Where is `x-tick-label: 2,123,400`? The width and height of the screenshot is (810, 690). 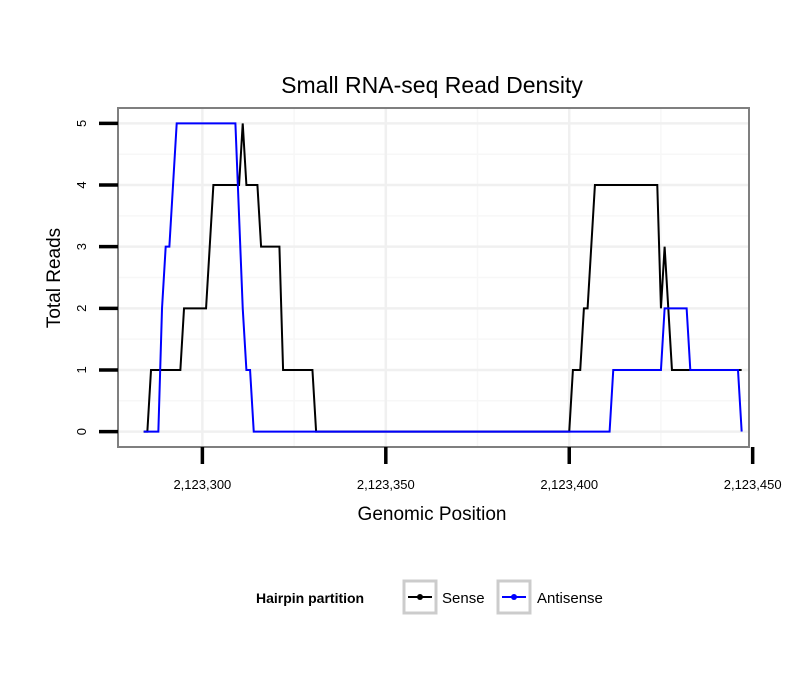 x-tick-label: 2,123,400 is located at coordinates (569, 484).